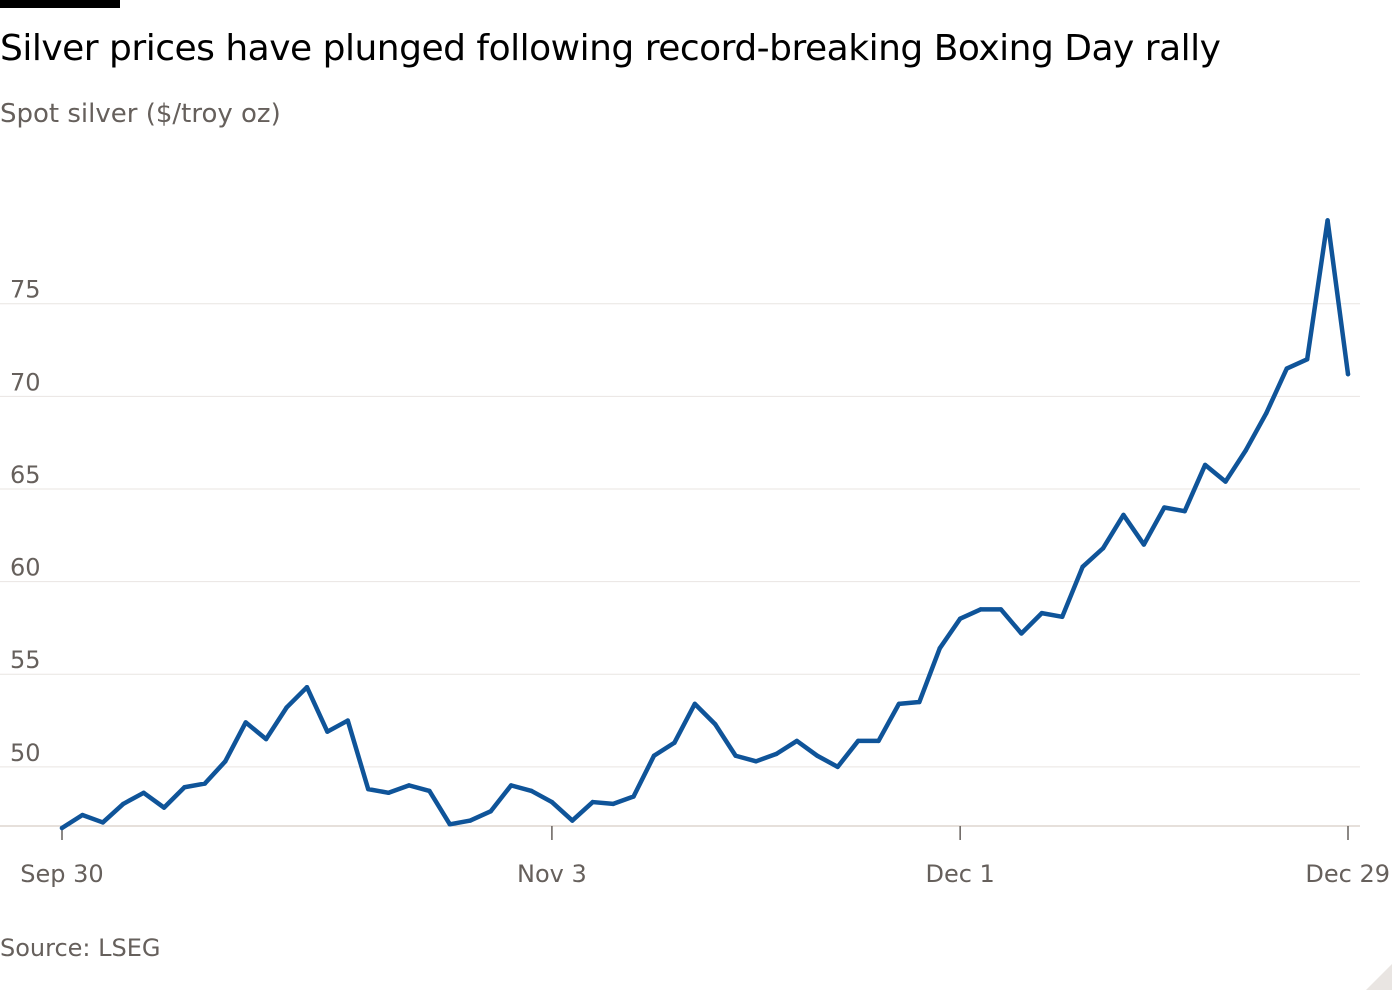  What do you see at coordinates (25, 753) in the screenshot?
I see `y-tick-label-50: 50` at bounding box center [25, 753].